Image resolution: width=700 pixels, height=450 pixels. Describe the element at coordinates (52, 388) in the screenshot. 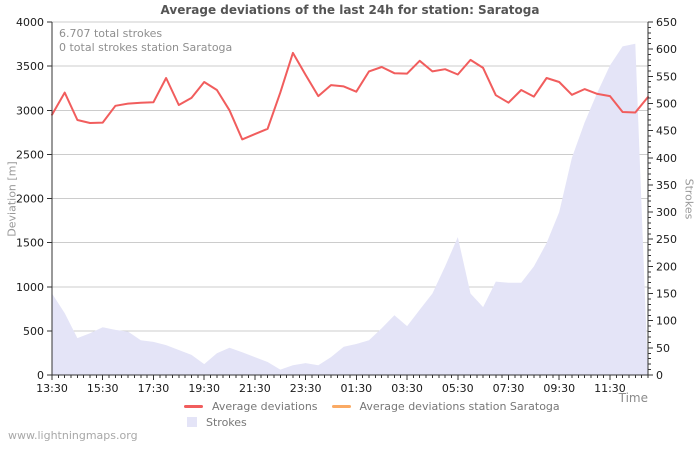

I see `svg-text: 13:30` at that location.